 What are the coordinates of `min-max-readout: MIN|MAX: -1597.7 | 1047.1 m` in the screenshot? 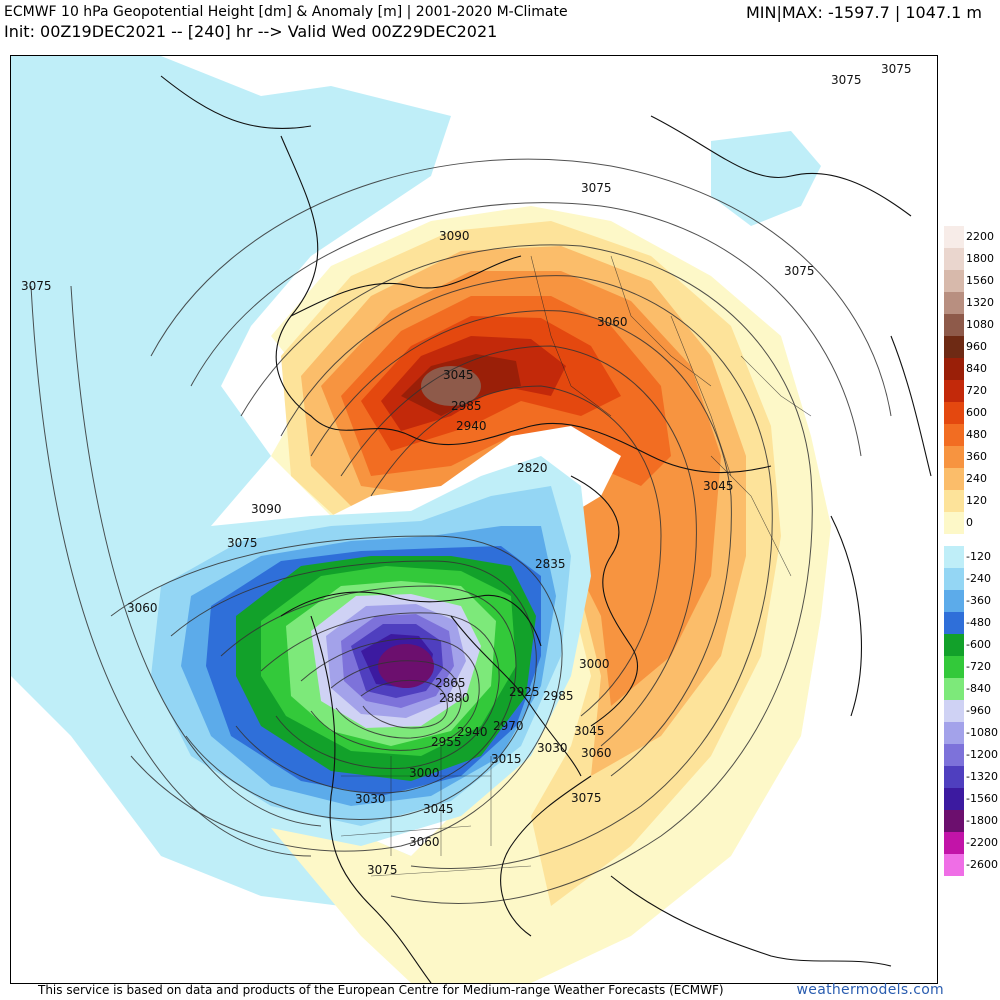 It's located at (863, 12).